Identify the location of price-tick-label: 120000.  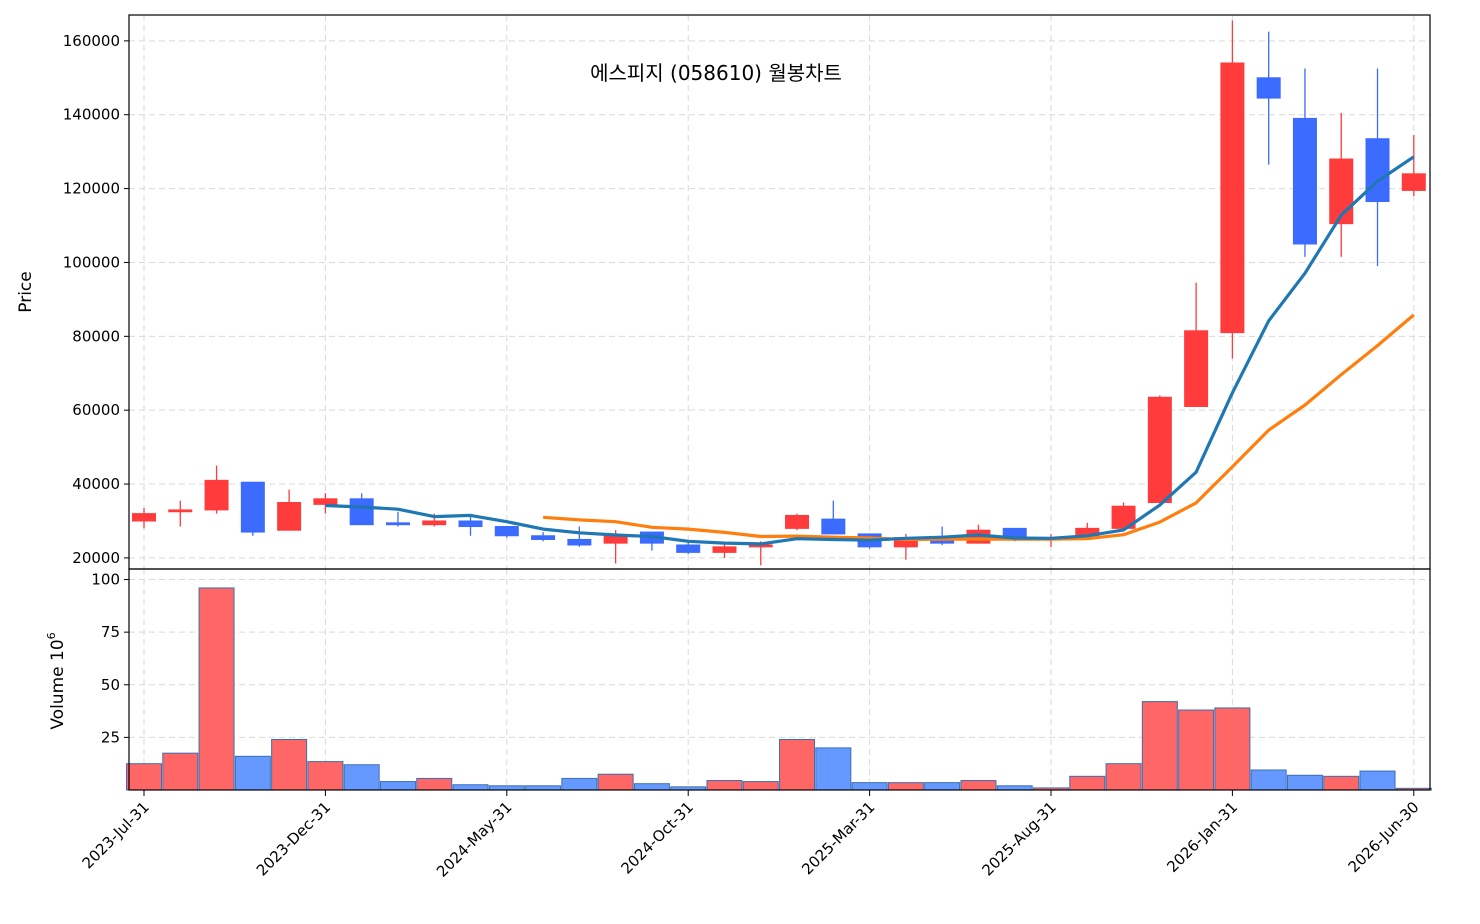
(91, 189).